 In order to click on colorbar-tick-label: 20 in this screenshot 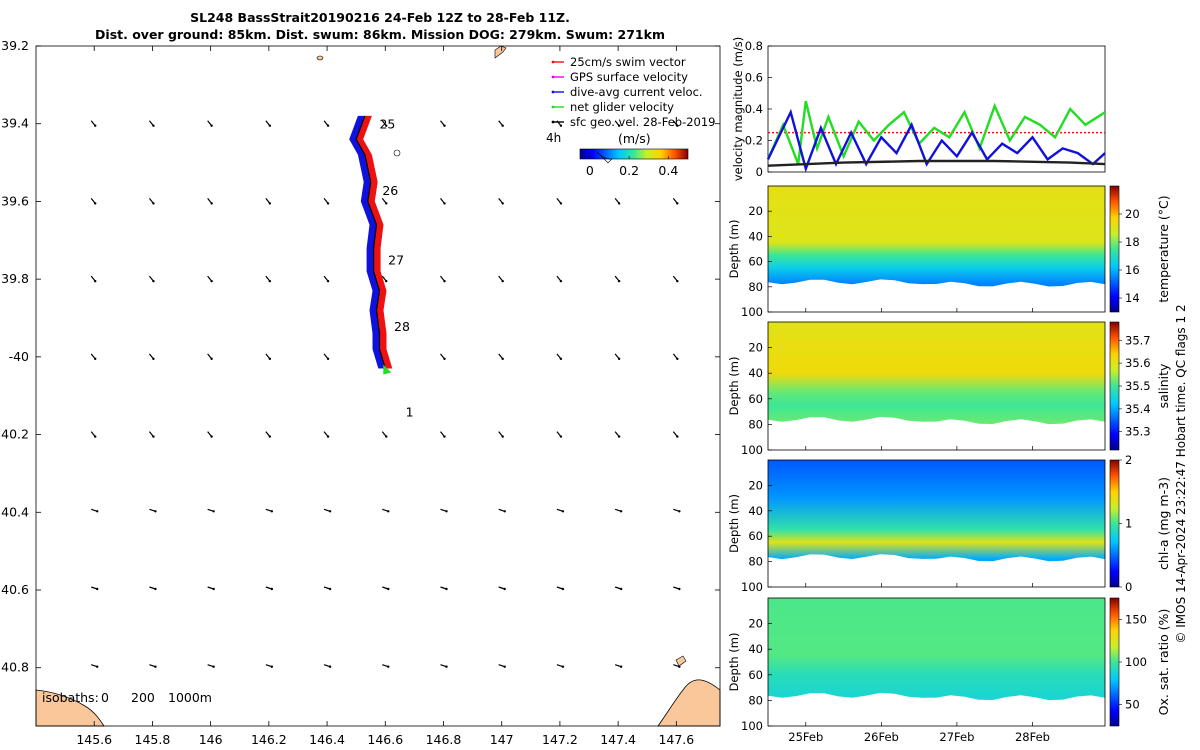, I will do `click(1132, 214)`.